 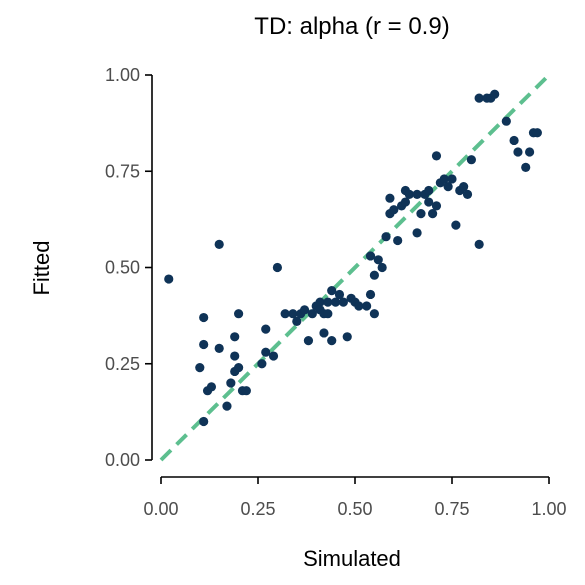 What do you see at coordinates (160, 509) in the screenshot?
I see `x-tick-label: 0.00` at bounding box center [160, 509].